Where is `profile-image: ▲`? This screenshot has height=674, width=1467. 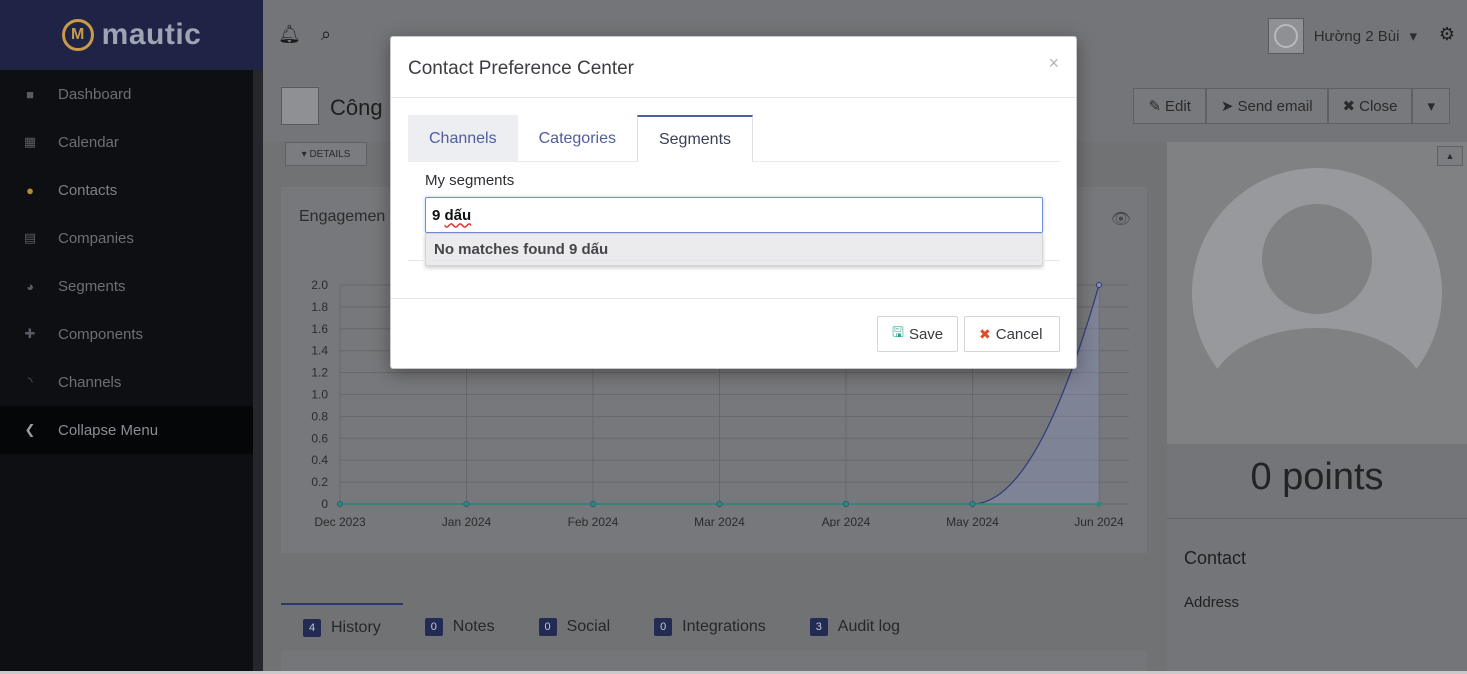
profile-image: ▲ is located at coordinates (1317, 293).